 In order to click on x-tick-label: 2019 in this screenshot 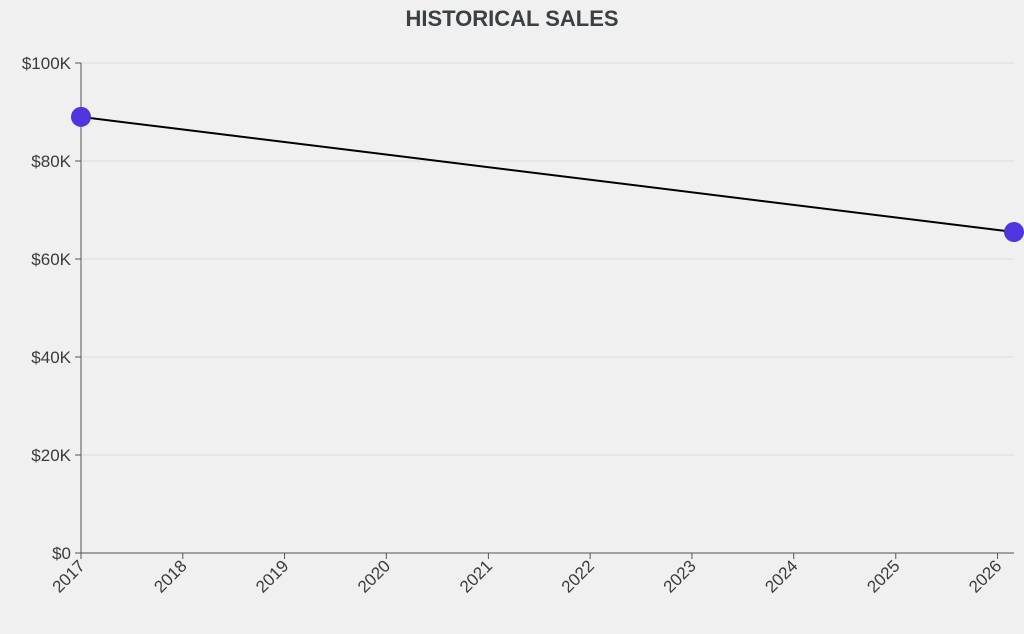, I will do `click(272, 576)`.